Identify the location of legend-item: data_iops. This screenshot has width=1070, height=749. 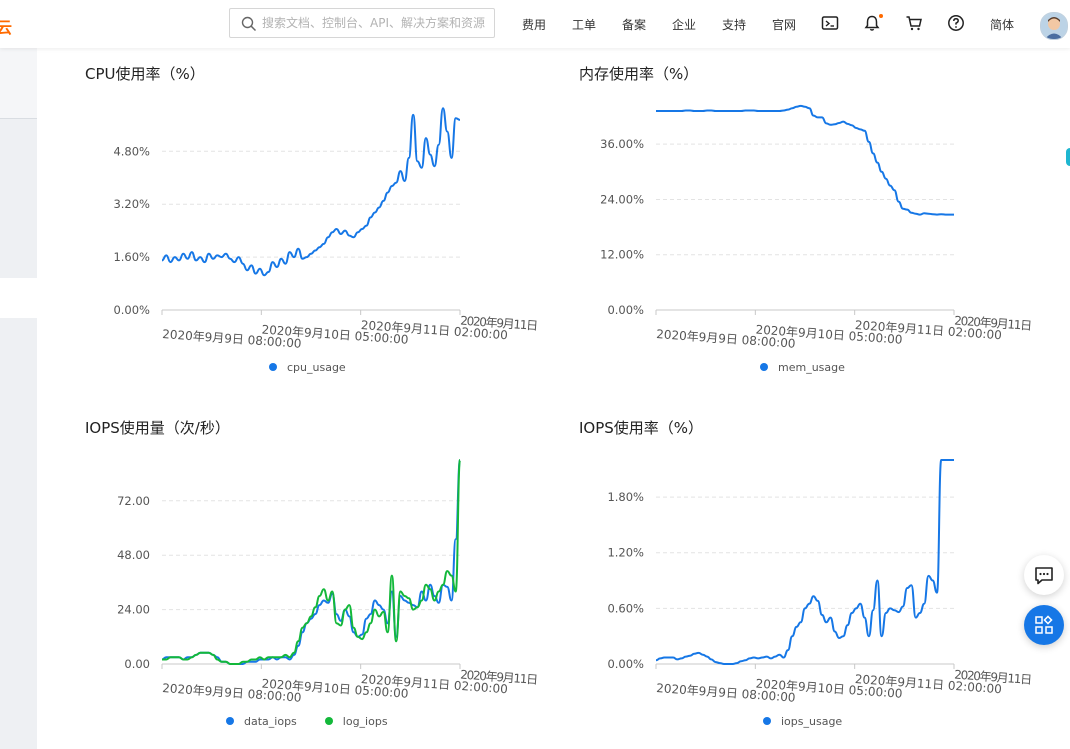
(261, 721).